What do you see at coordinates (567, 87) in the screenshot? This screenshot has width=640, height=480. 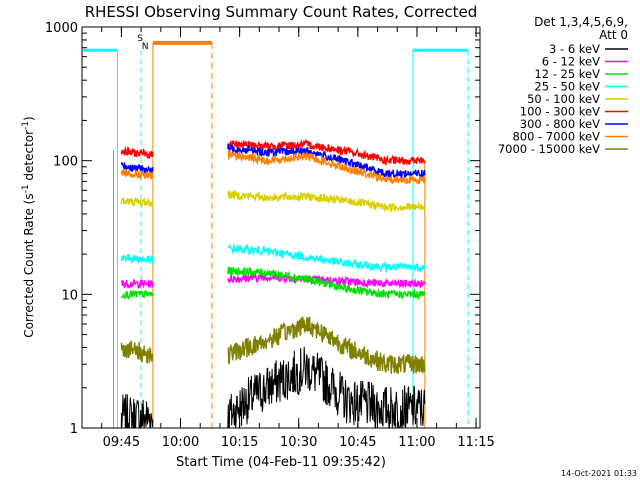 I see `legend-label: 25 - 50 keV` at bounding box center [567, 87].